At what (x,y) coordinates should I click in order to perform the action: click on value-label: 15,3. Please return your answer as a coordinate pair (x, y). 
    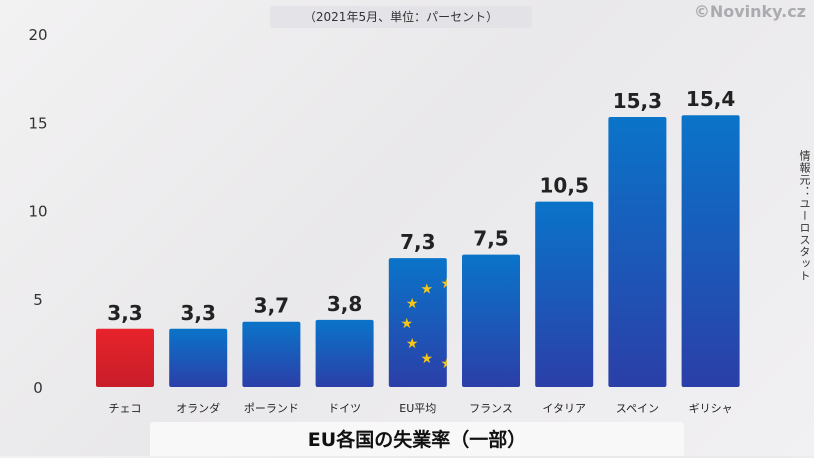
    Looking at the image, I should click on (637, 101).